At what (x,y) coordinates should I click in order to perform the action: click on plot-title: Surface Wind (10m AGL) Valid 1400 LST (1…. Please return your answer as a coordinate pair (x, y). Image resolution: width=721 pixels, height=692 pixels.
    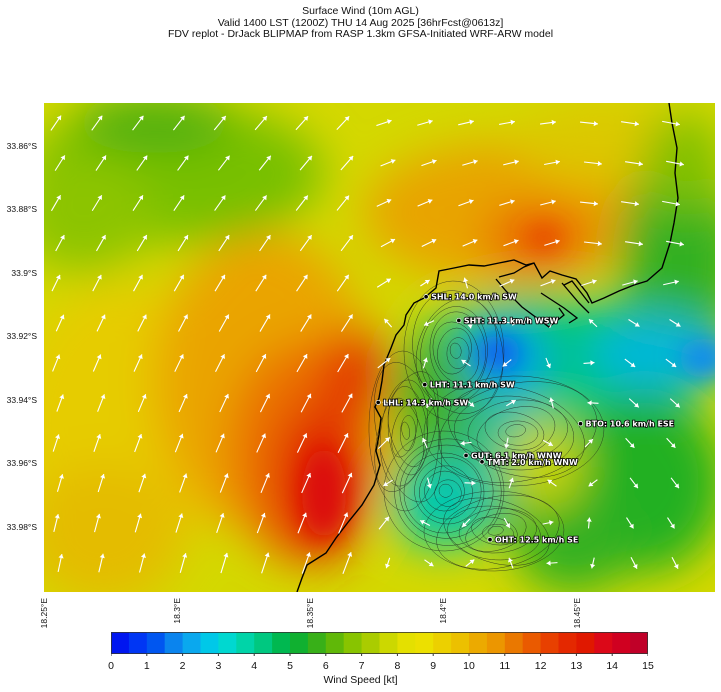
    Looking at the image, I should click on (360, 23).